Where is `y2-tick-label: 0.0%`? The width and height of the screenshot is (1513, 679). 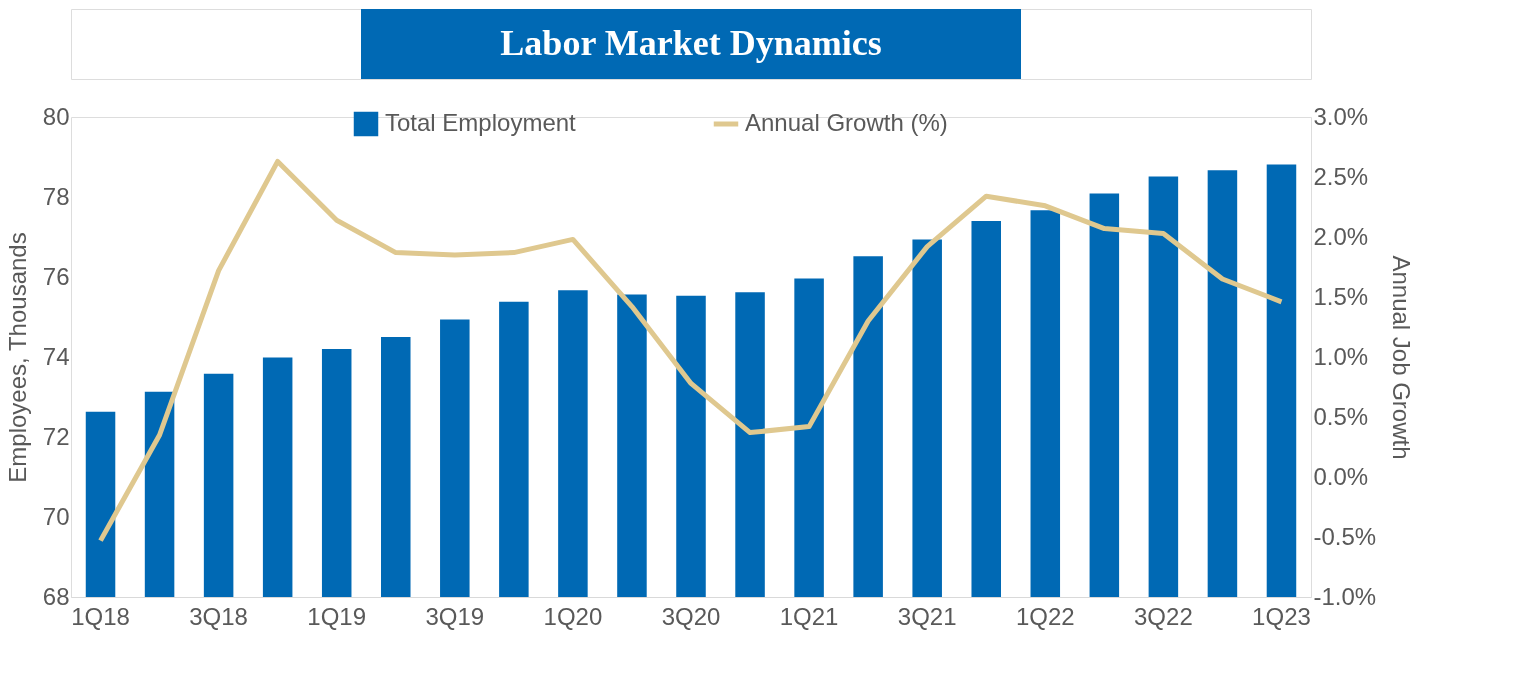 y2-tick-label: 0.0% is located at coordinates (1341, 476).